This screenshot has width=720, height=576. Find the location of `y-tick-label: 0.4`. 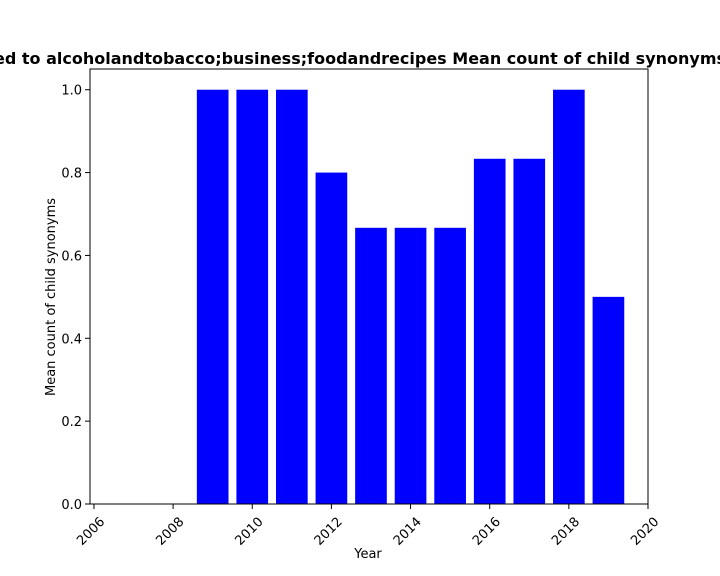

y-tick-label: 0.4 is located at coordinates (71, 339).